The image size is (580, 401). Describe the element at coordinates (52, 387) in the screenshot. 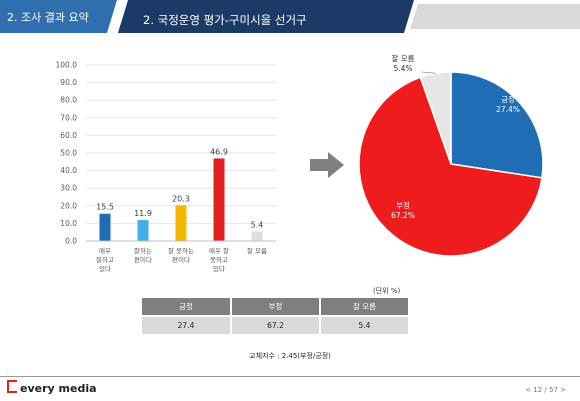

I see `every-media-logo: every media` at that location.